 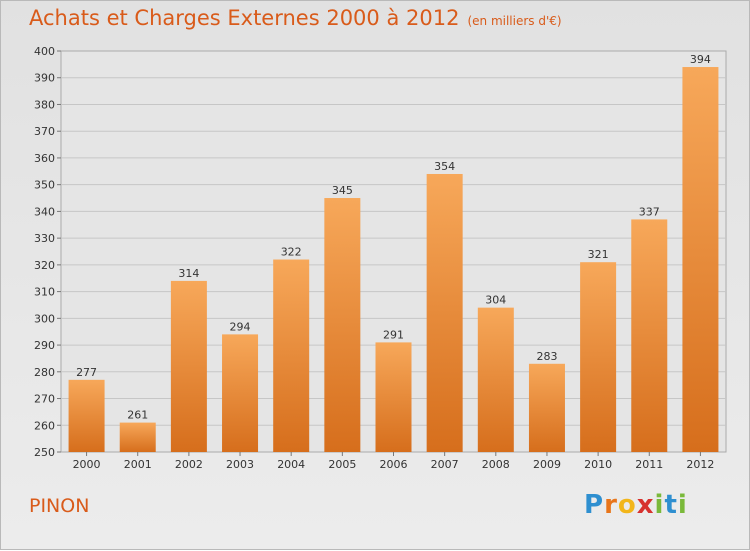 I want to click on y-tick-label: 280, so click(x=44, y=372).